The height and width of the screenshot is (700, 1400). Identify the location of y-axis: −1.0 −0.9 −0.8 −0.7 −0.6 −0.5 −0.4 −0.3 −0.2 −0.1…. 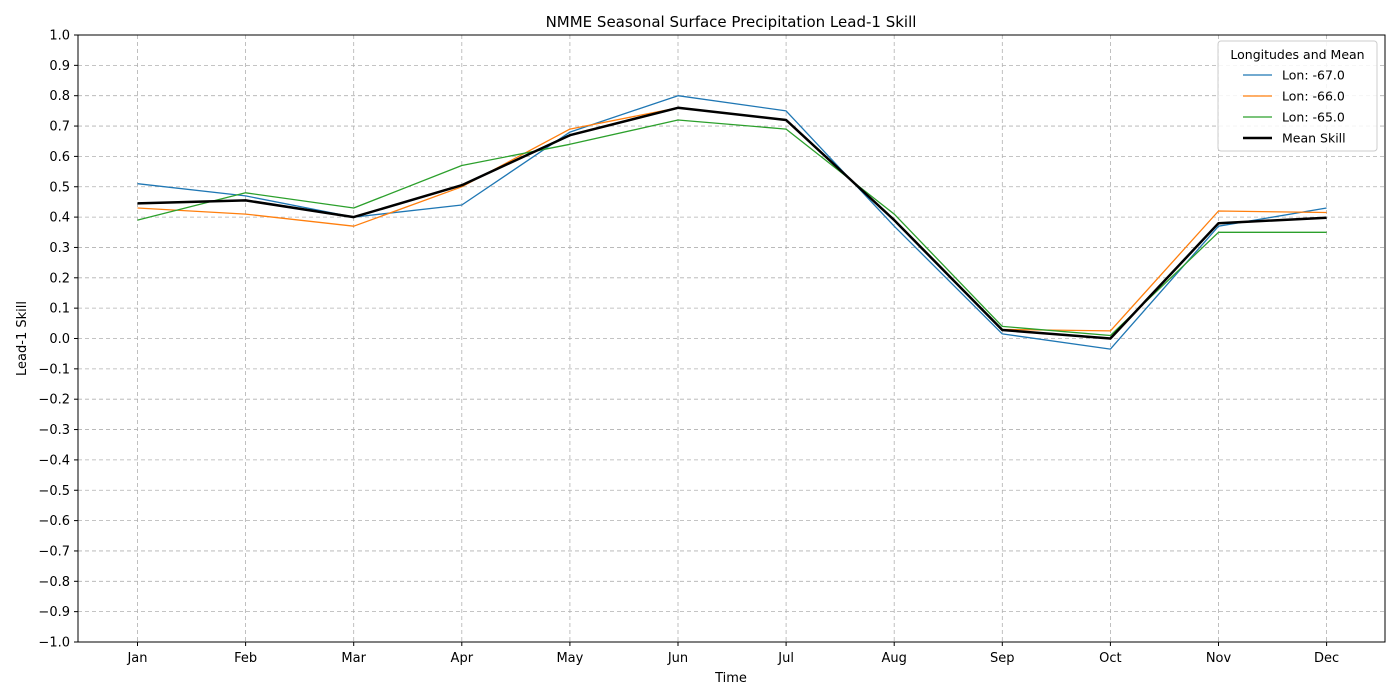
(58, 340).